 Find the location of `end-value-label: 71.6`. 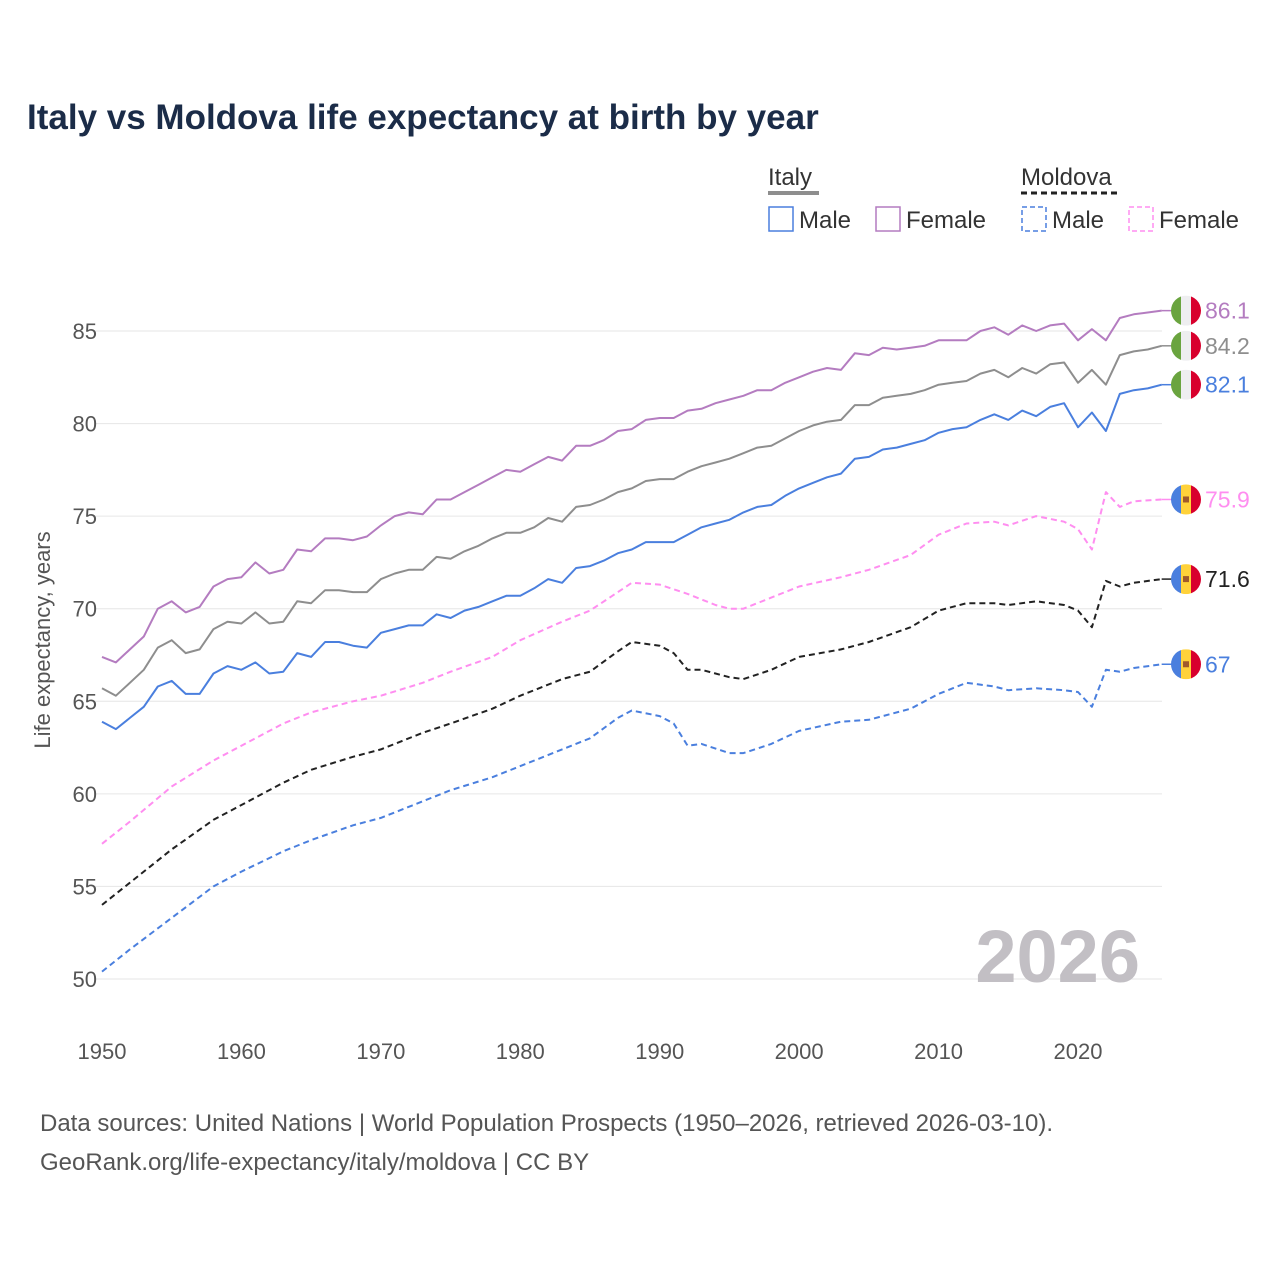

end-value-label: 71.6 is located at coordinates (1227, 579).